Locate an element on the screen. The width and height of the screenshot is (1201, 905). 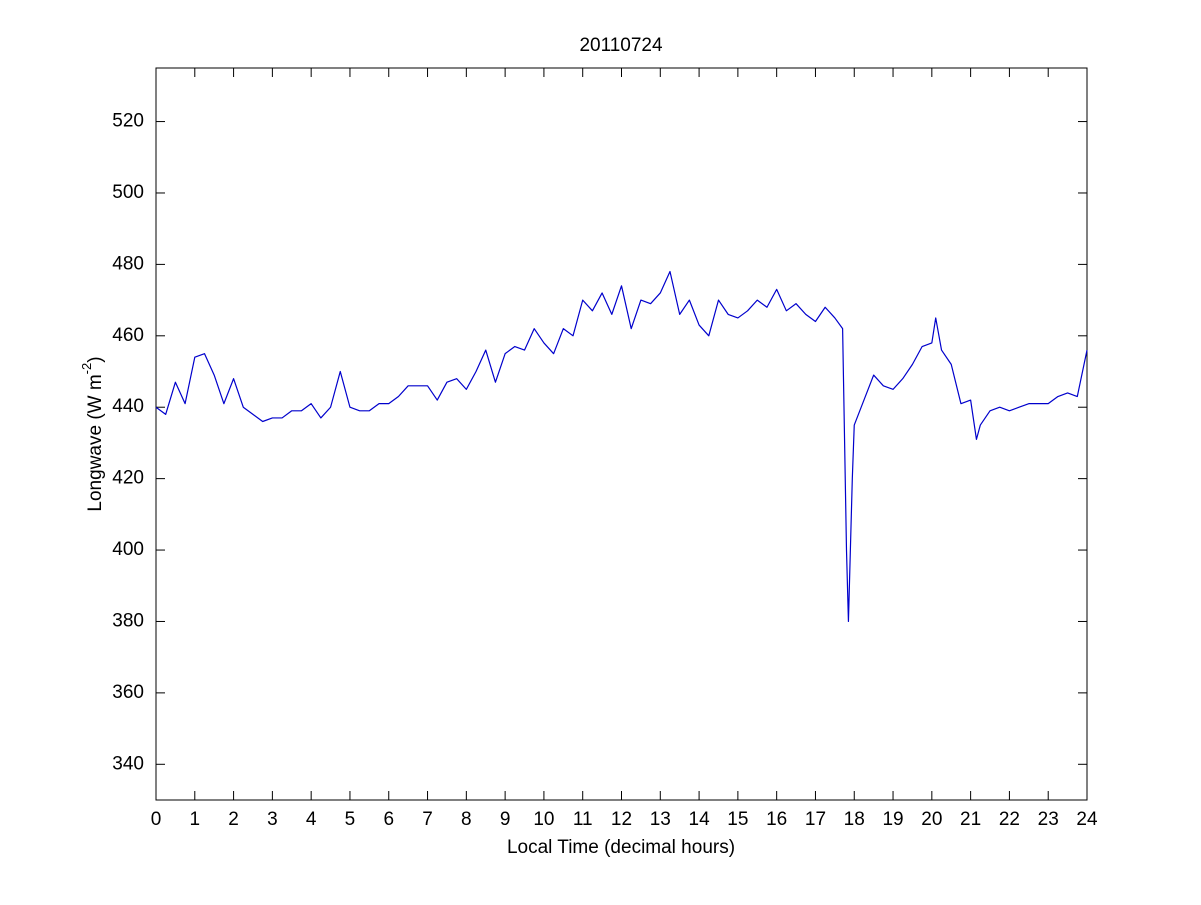
x-tick-label: 19 is located at coordinates (892, 819).